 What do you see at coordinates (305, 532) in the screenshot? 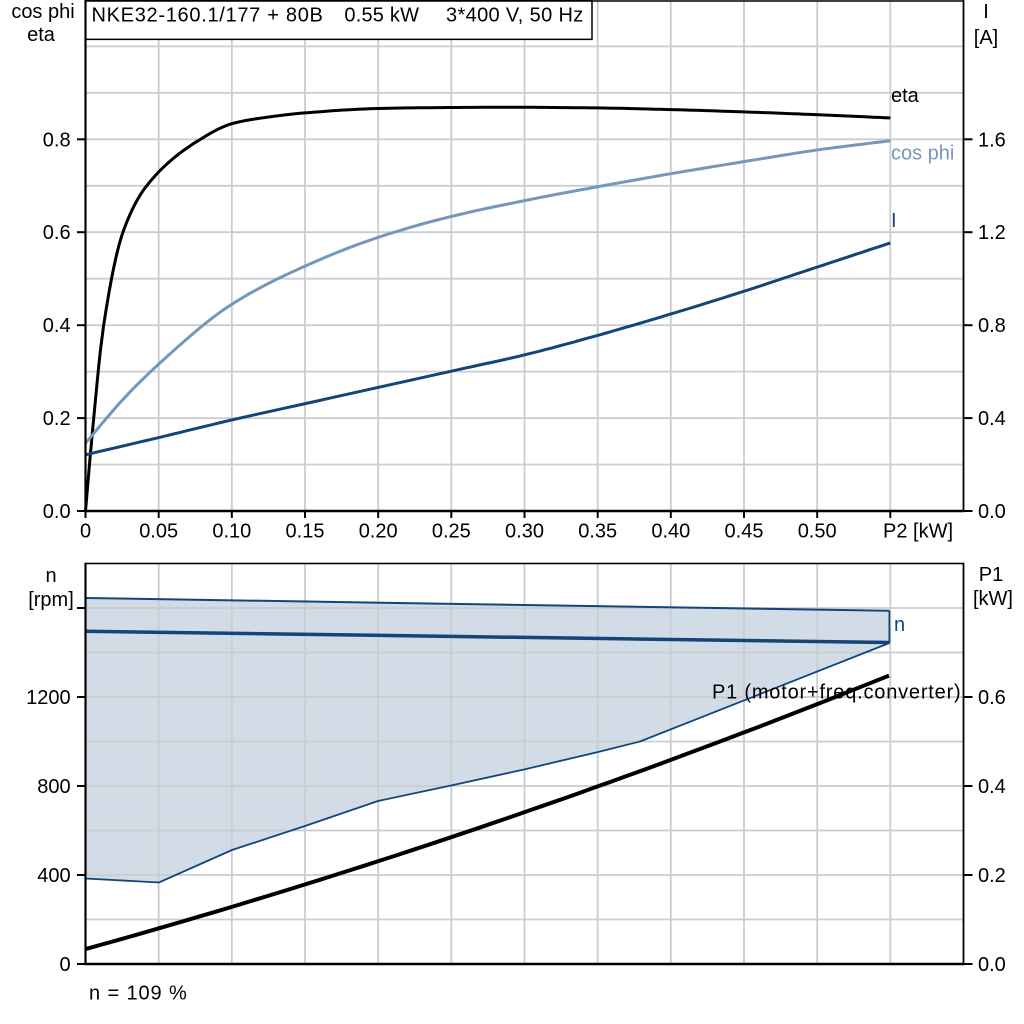
I see `svg-text: 0.15` at bounding box center [305, 532].